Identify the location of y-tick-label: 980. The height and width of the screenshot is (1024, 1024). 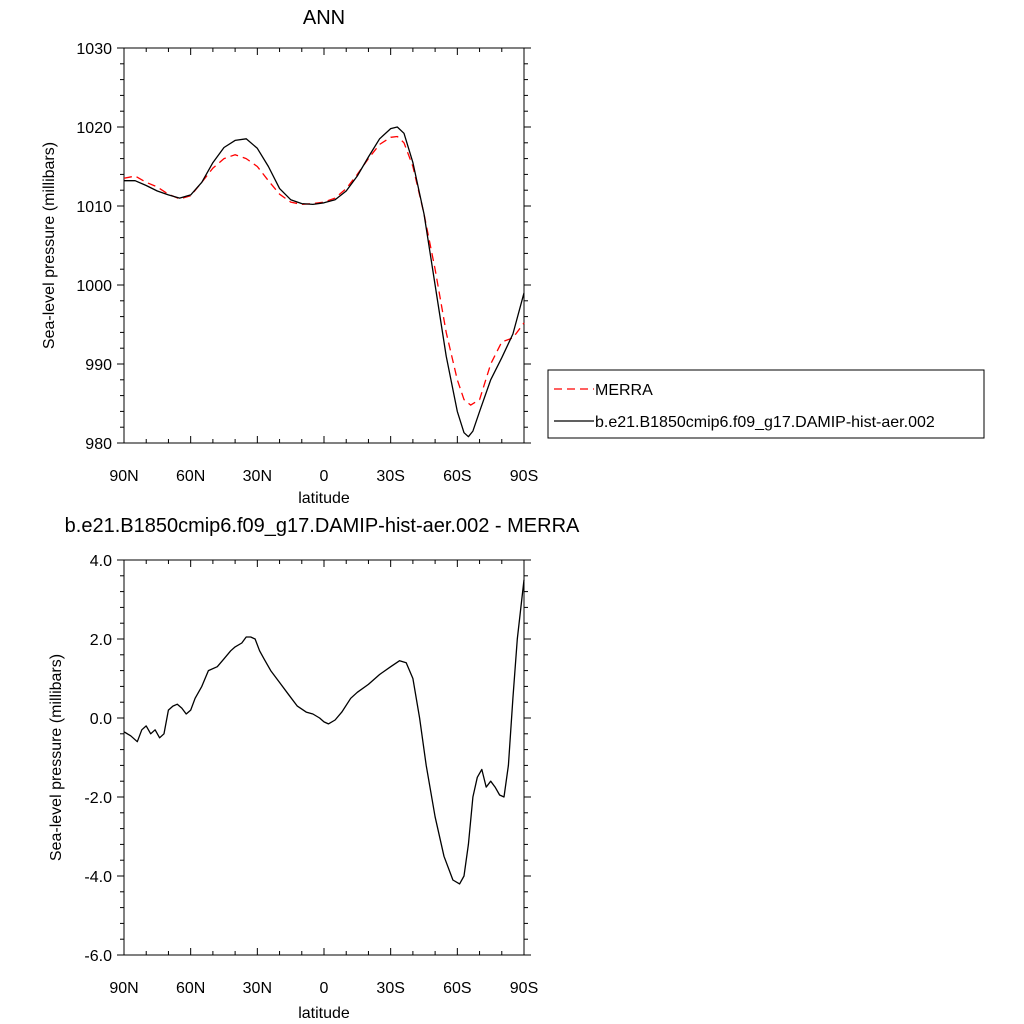
(98, 444).